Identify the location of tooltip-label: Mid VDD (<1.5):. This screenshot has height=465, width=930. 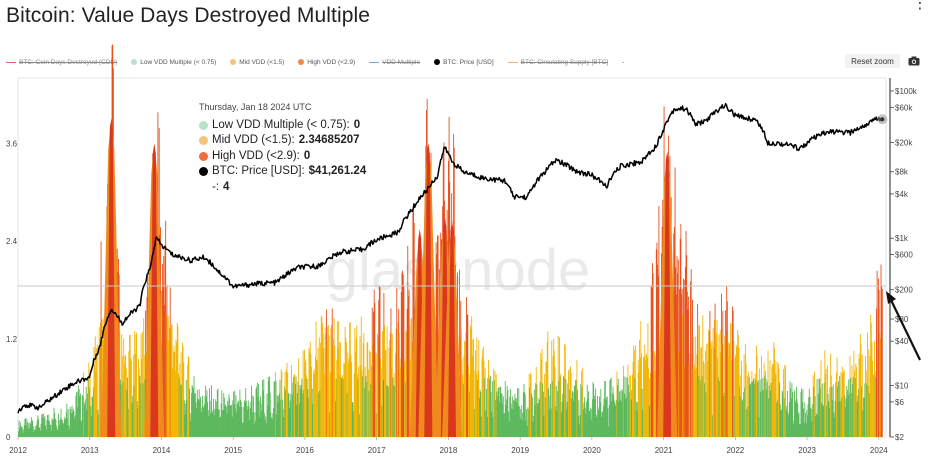
(253, 140).